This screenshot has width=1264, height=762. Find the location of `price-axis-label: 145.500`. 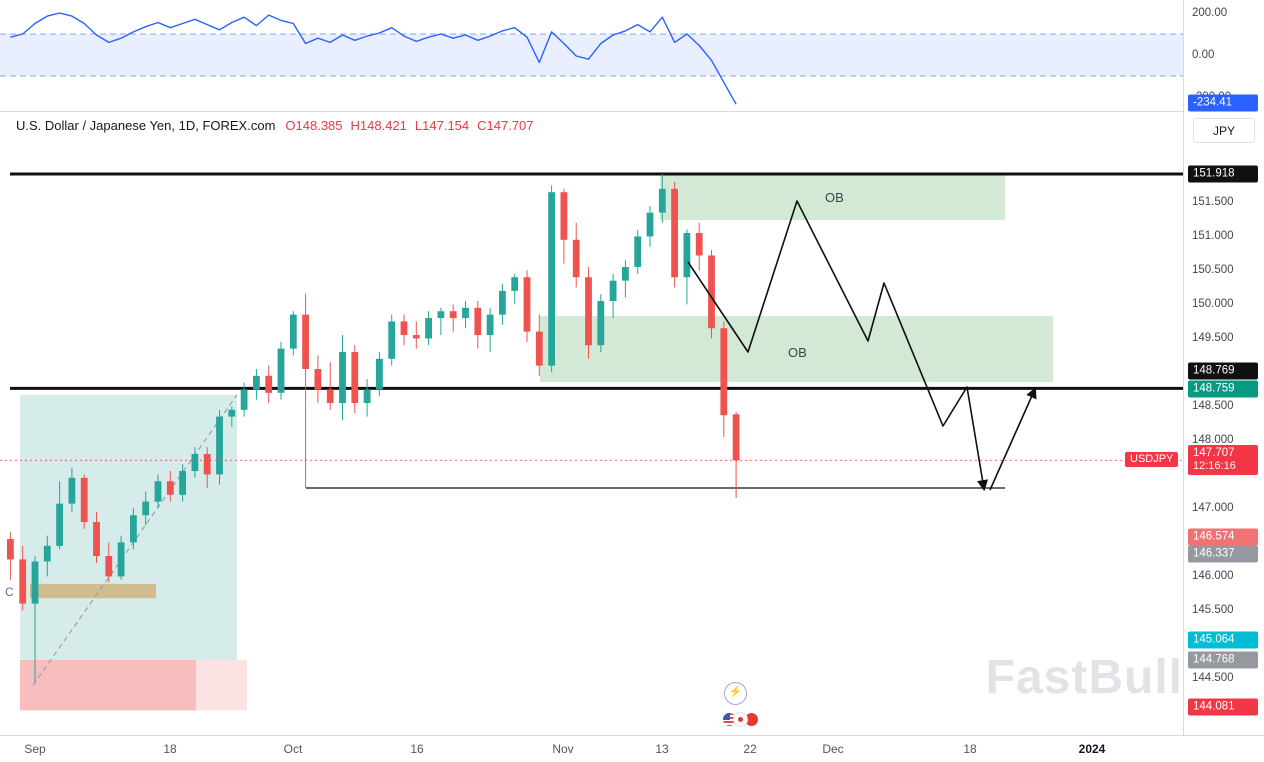

price-axis-label: 145.500 is located at coordinates (1213, 610).